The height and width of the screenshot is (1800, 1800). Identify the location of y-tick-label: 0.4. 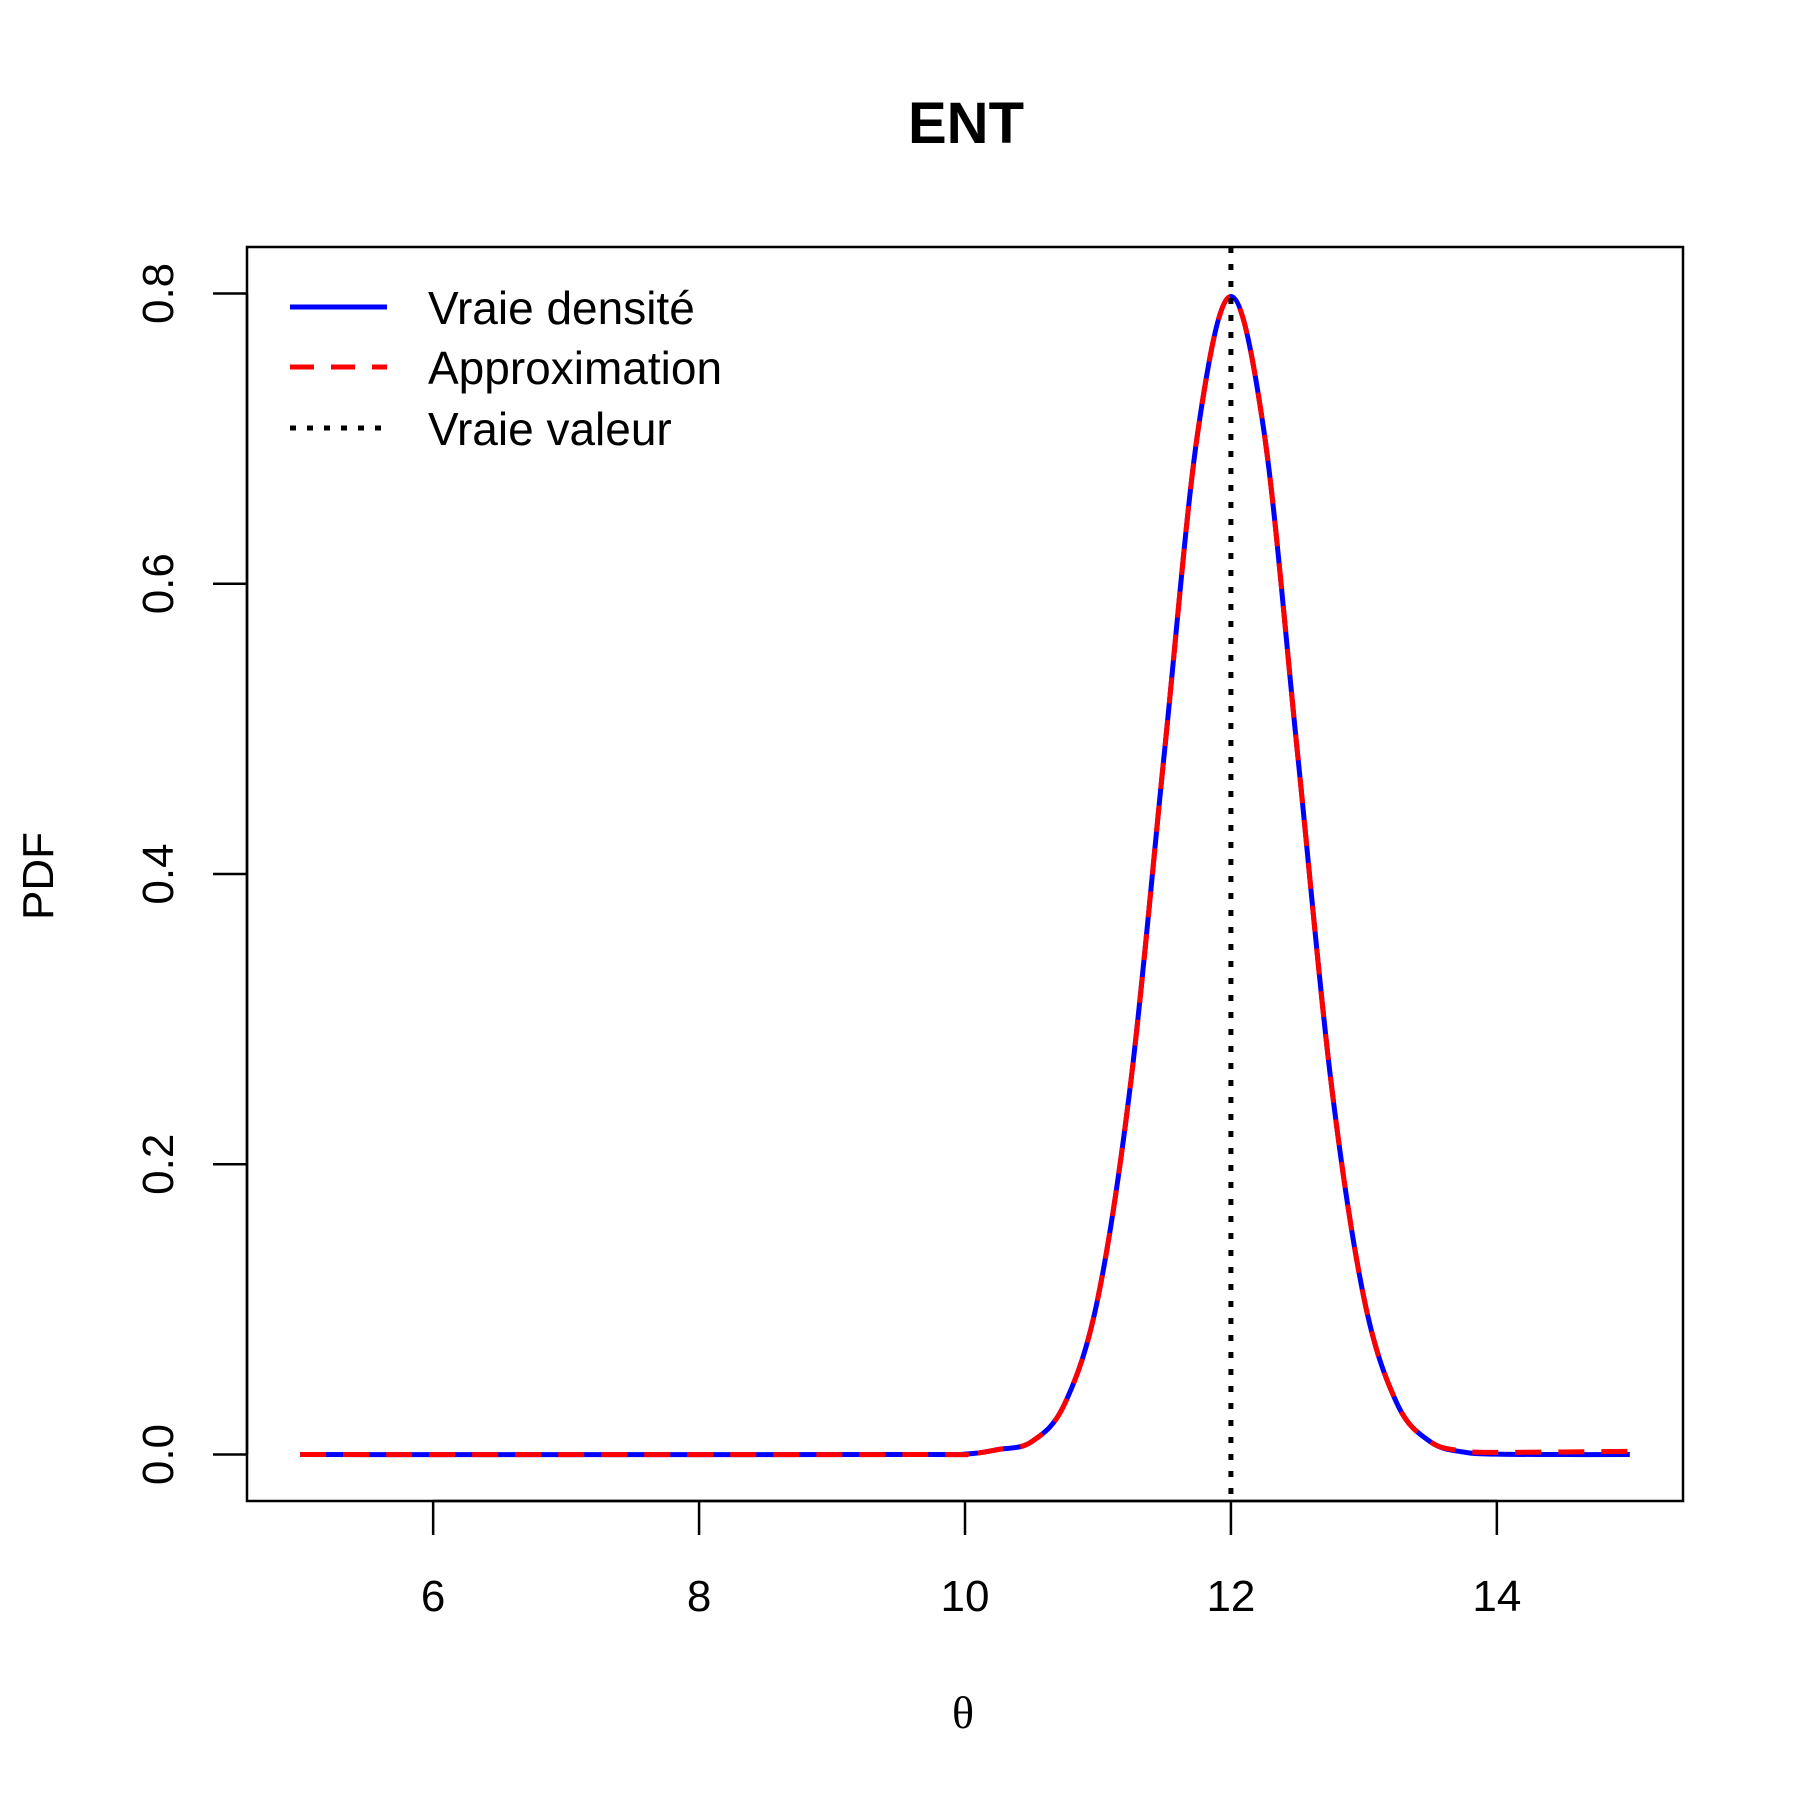
(158, 873).